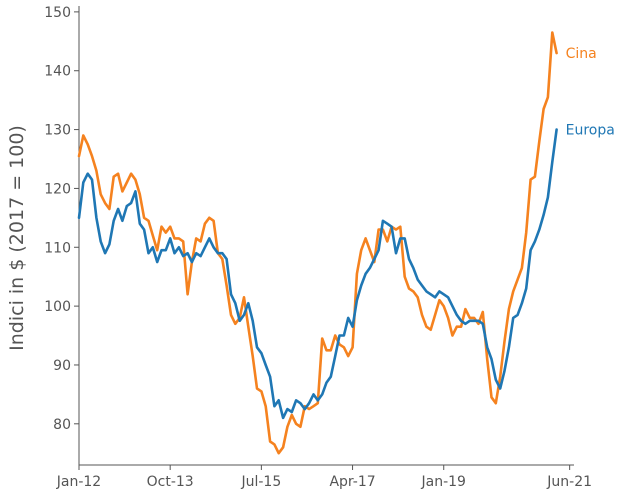 This screenshot has height=495, width=634. I want to click on x-tick-label: Oct-13, so click(170, 482).